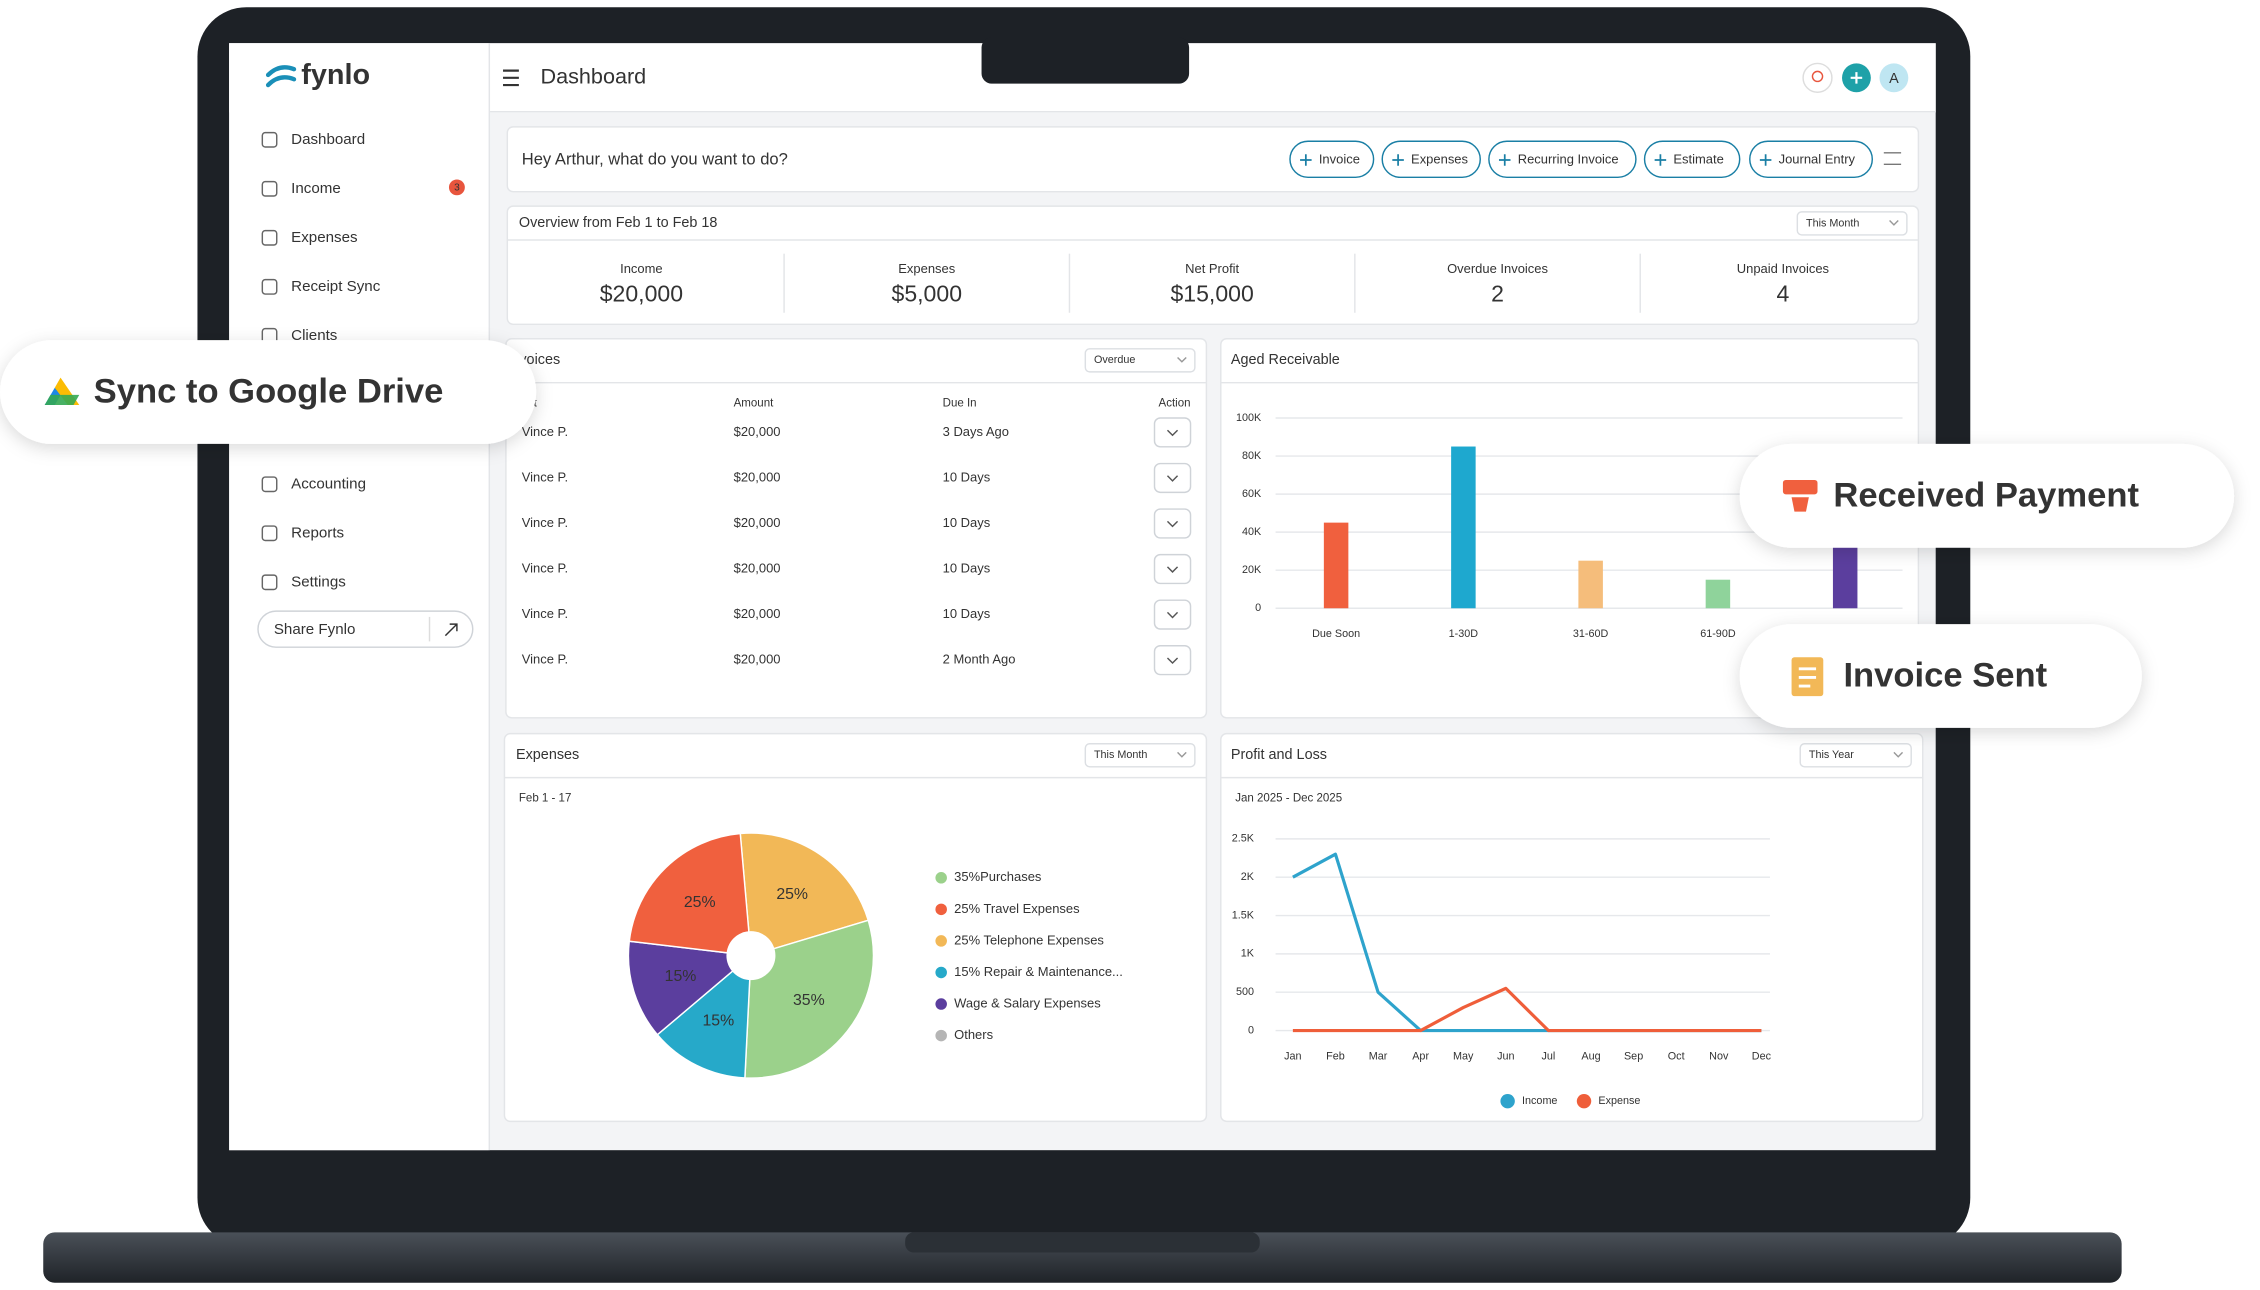  What do you see at coordinates (1339, 158) in the screenshot?
I see `action-label: Invoice` at bounding box center [1339, 158].